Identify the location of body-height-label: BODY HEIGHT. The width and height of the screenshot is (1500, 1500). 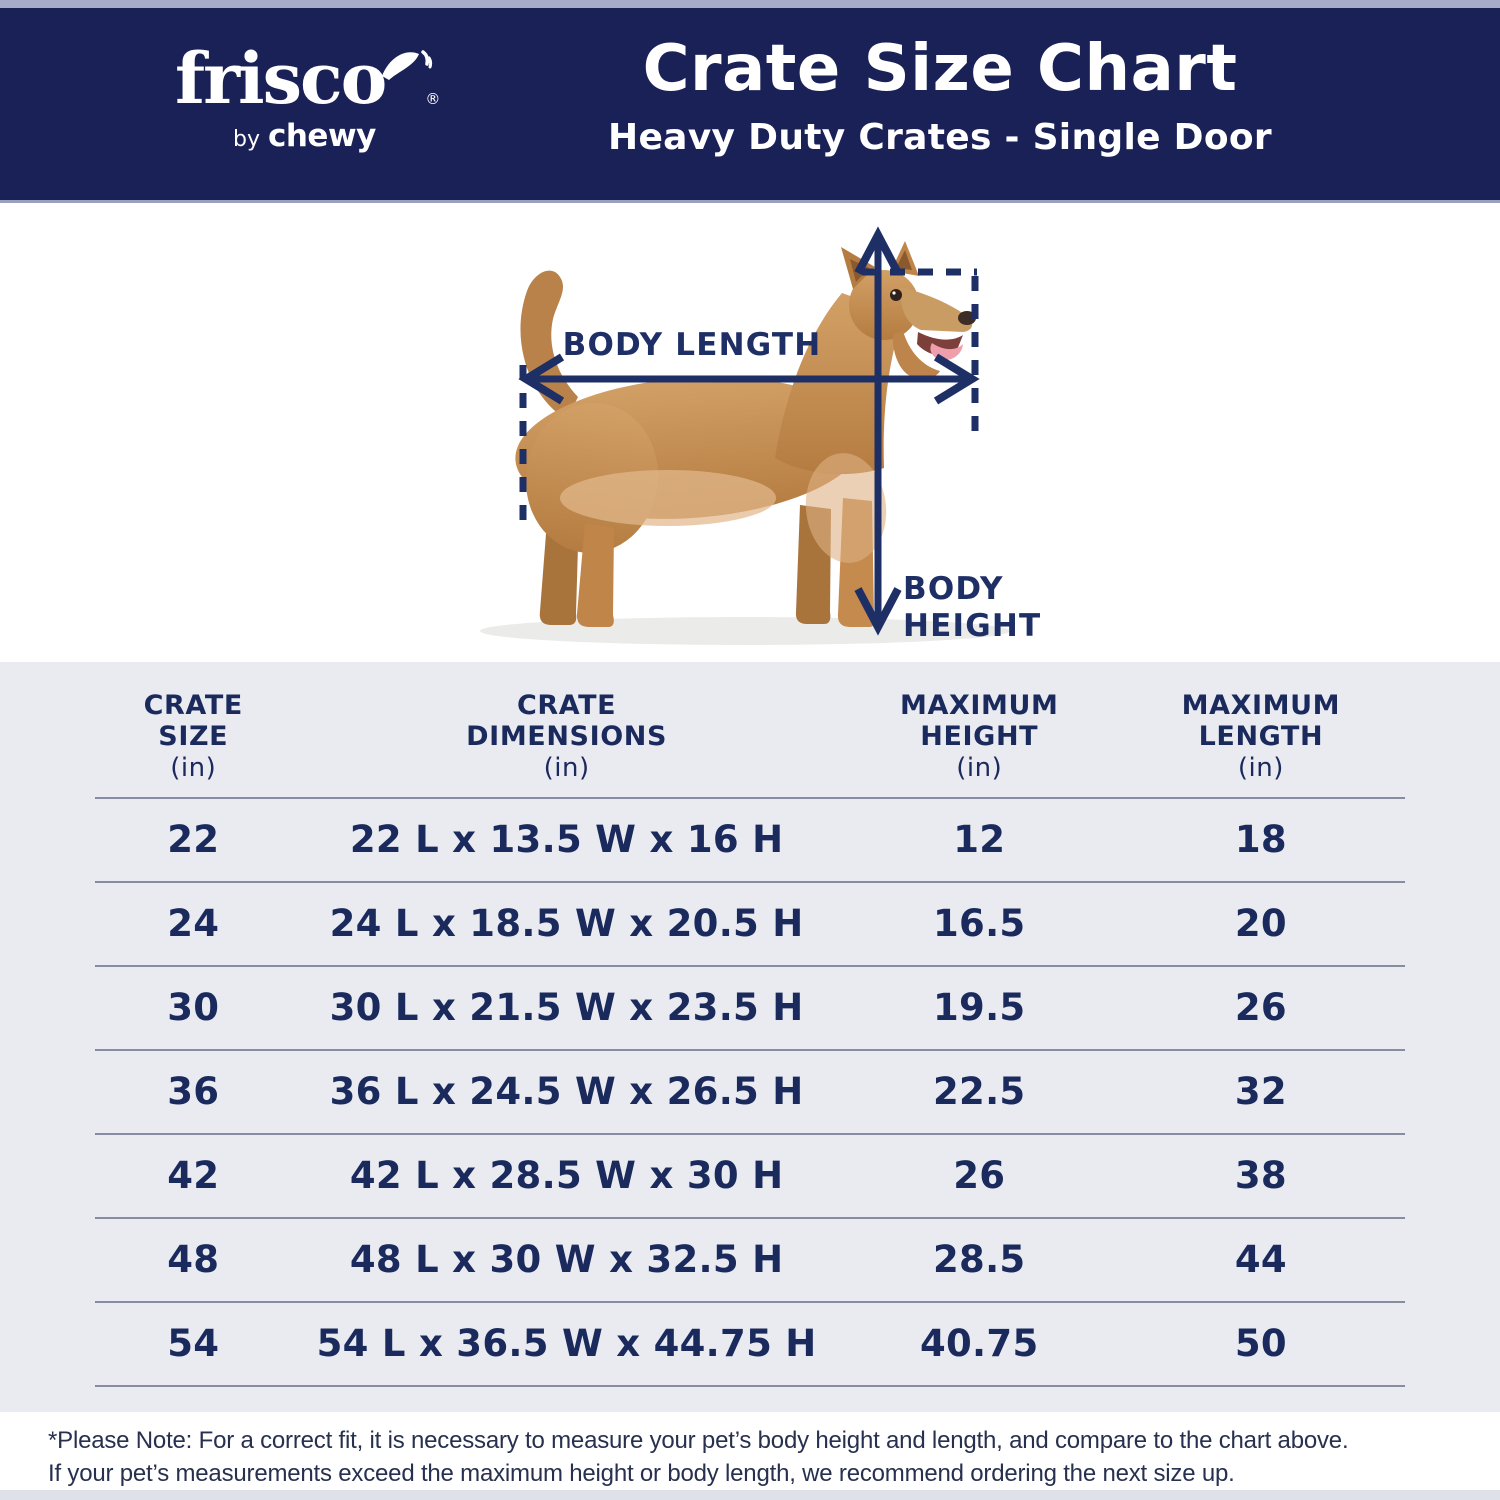
(972, 607).